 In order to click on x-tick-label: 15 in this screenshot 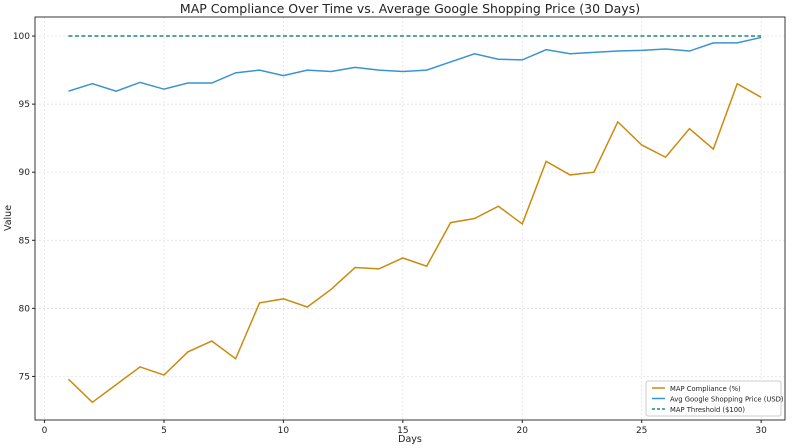, I will do `click(402, 431)`.